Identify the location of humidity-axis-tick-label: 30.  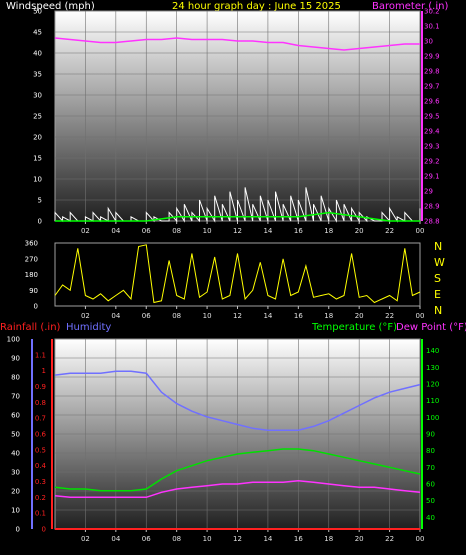
(15, 473).